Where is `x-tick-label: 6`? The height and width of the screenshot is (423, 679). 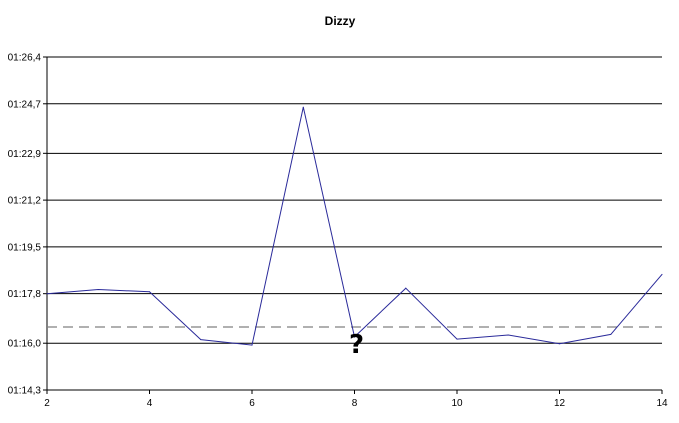 x-tick-label: 6 is located at coordinates (252, 403).